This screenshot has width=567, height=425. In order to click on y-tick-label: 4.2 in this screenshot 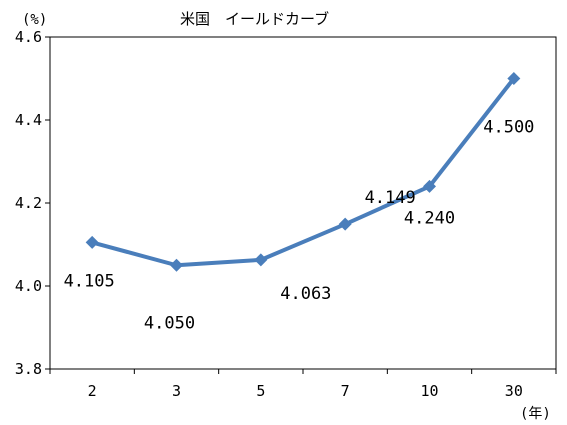, I will do `click(28, 203)`.